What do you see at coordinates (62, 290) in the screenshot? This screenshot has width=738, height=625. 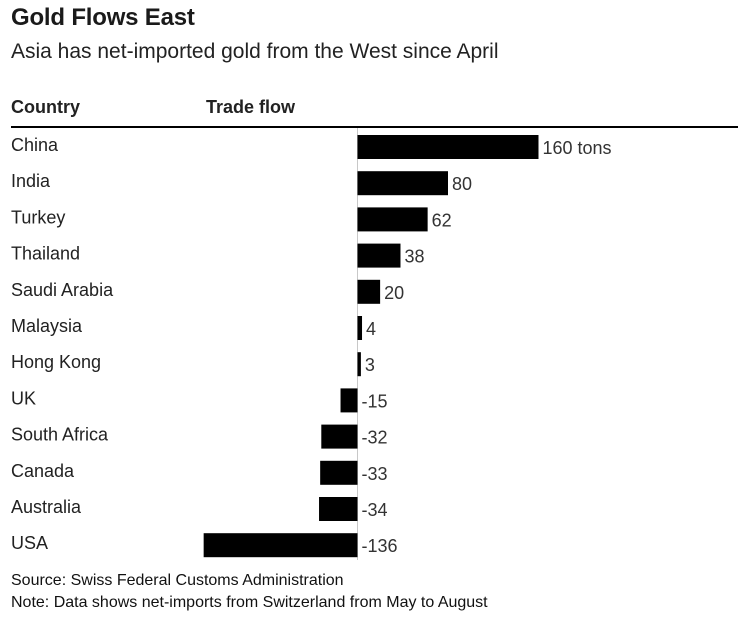 I see `country-label-saudi-arabia: Saudi Arabia` at bounding box center [62, 290].